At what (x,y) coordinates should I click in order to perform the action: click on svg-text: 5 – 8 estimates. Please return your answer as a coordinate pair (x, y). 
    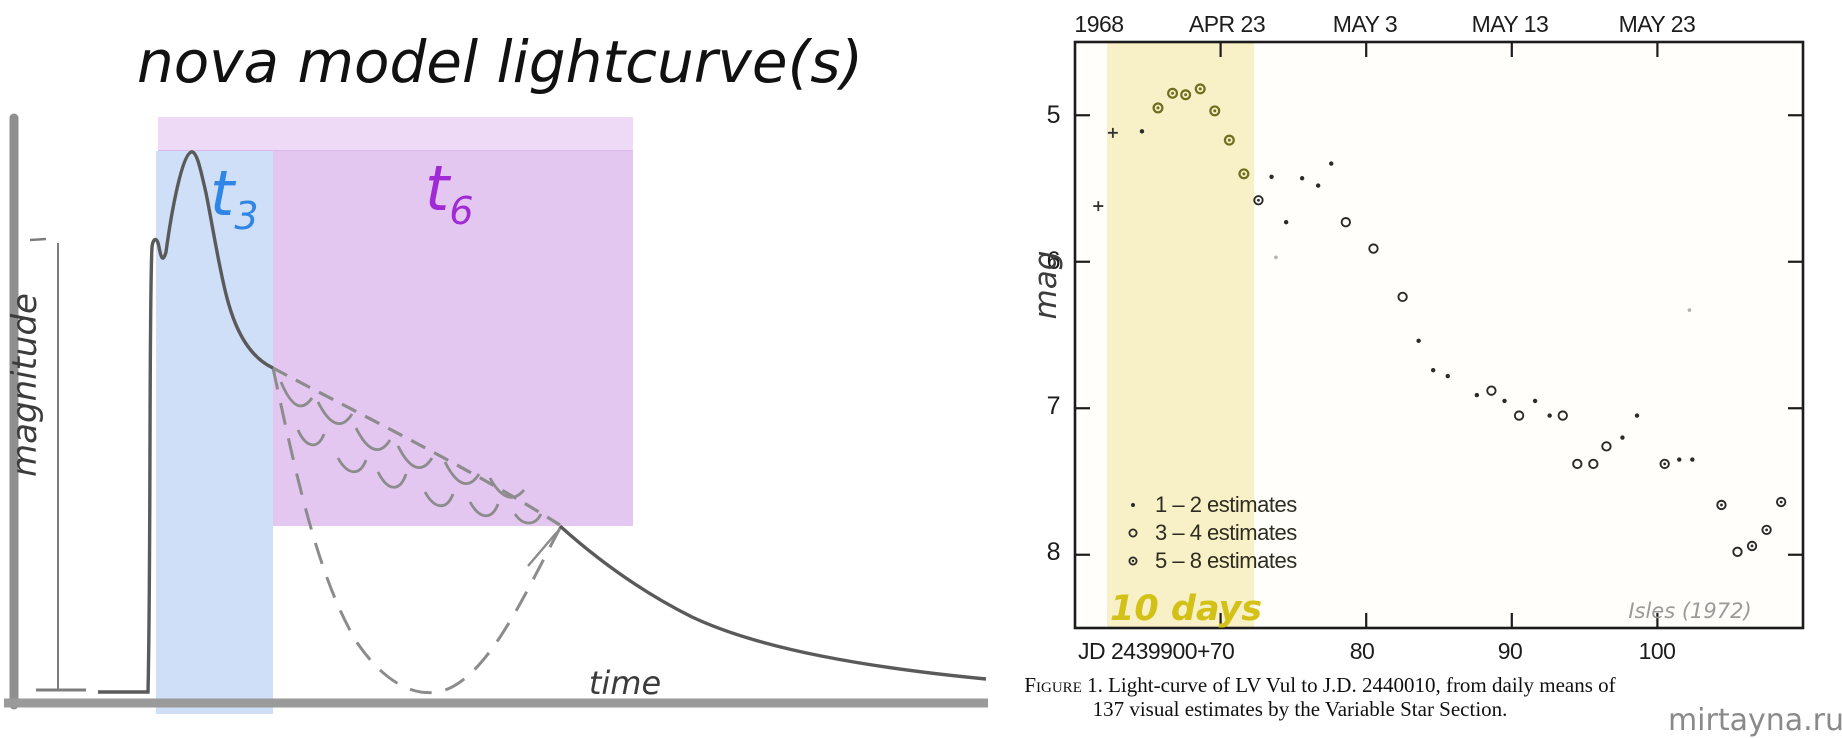
    Looking at the image, I should click on (1226, 560).